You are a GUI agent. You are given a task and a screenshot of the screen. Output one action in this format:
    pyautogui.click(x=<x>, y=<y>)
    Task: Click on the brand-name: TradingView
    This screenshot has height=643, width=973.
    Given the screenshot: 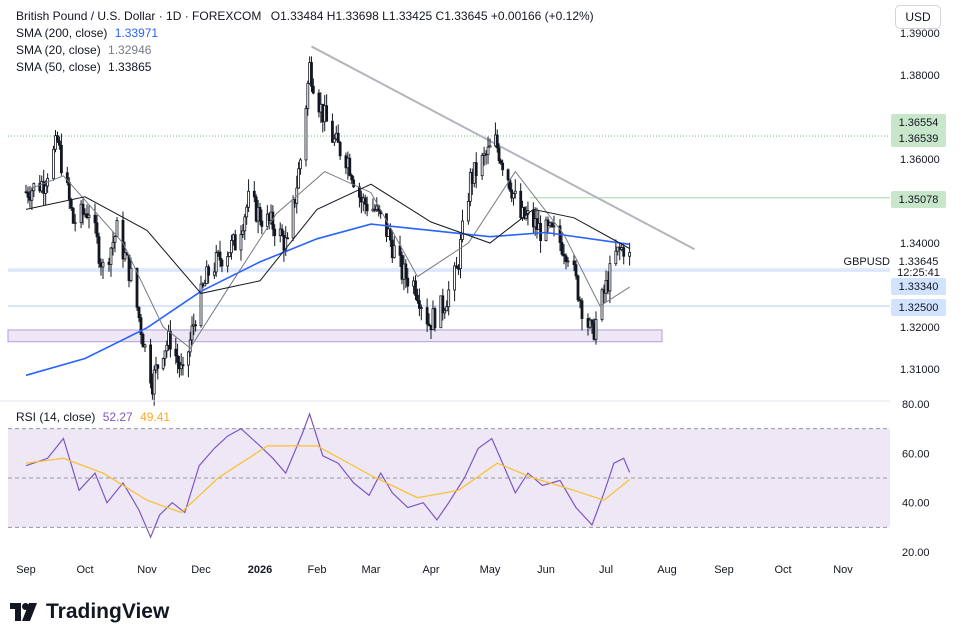 What is the action you would take?
    pyautogui.click(x=108, y=611)
    